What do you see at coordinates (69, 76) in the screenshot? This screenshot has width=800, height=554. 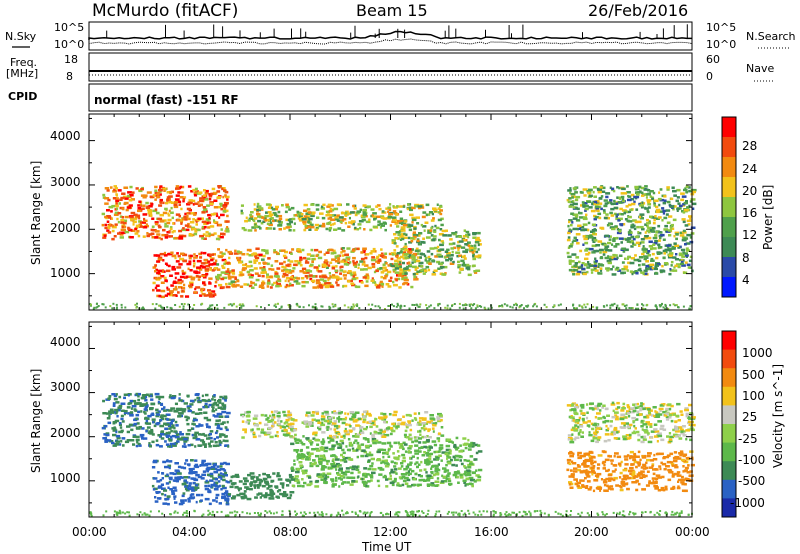 I see `freq-tick-bottom: 8` at bounding box center [69, 76].